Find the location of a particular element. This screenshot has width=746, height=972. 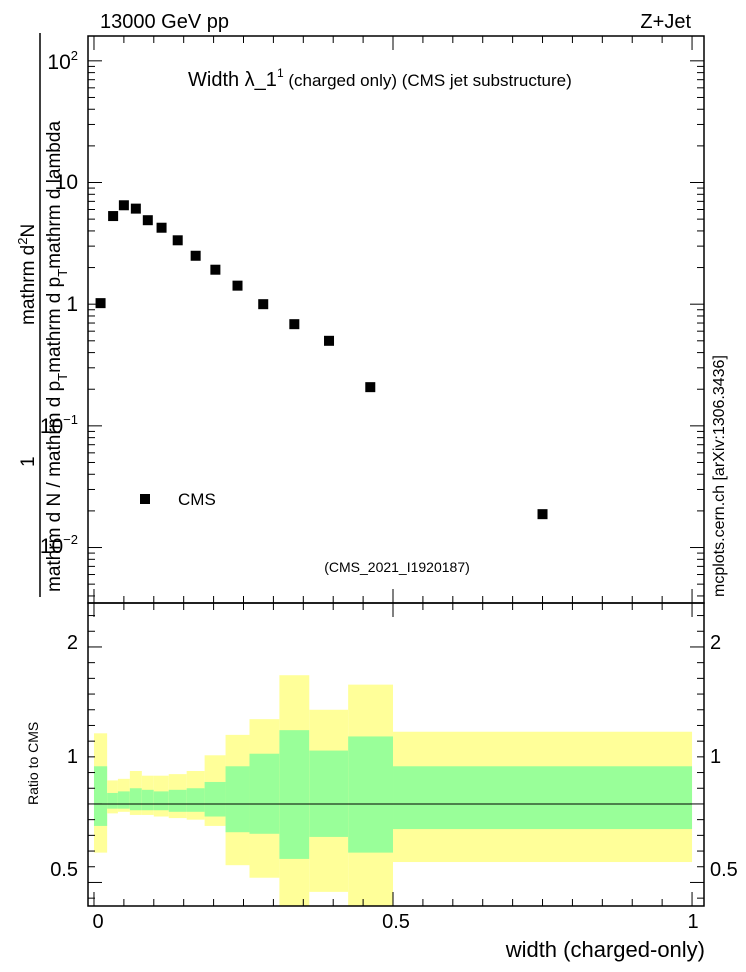

ratio-y-tick-label-1: 1 is located at coordinates (72, 757).